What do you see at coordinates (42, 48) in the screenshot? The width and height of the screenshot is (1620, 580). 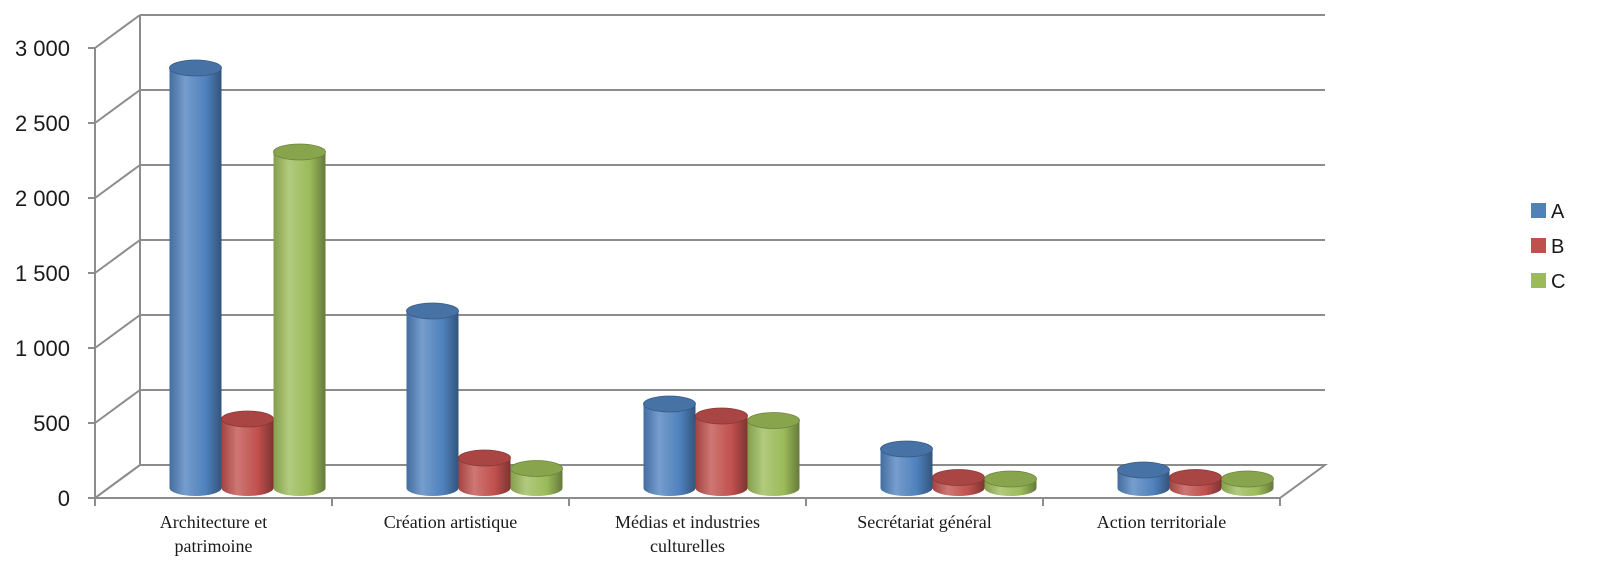 I see `y-tick-label: 3 000` at bounding box center [42, 48].